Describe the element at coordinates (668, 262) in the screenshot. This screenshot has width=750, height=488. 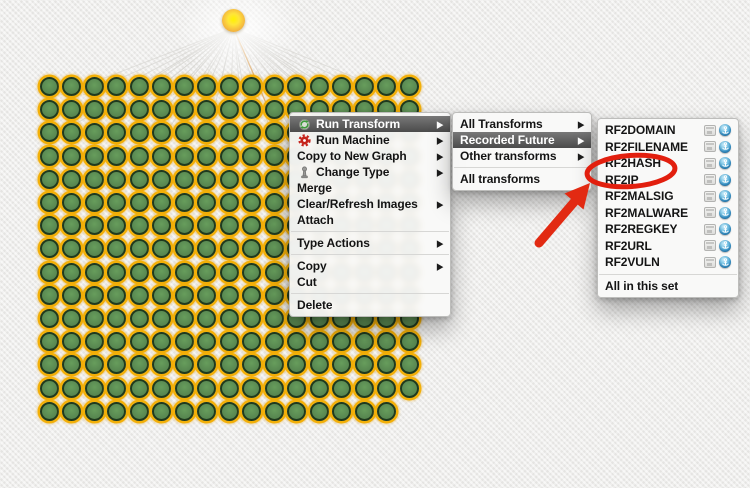
I see `menu-item-rf2vuln: RF2VULN` at that location.